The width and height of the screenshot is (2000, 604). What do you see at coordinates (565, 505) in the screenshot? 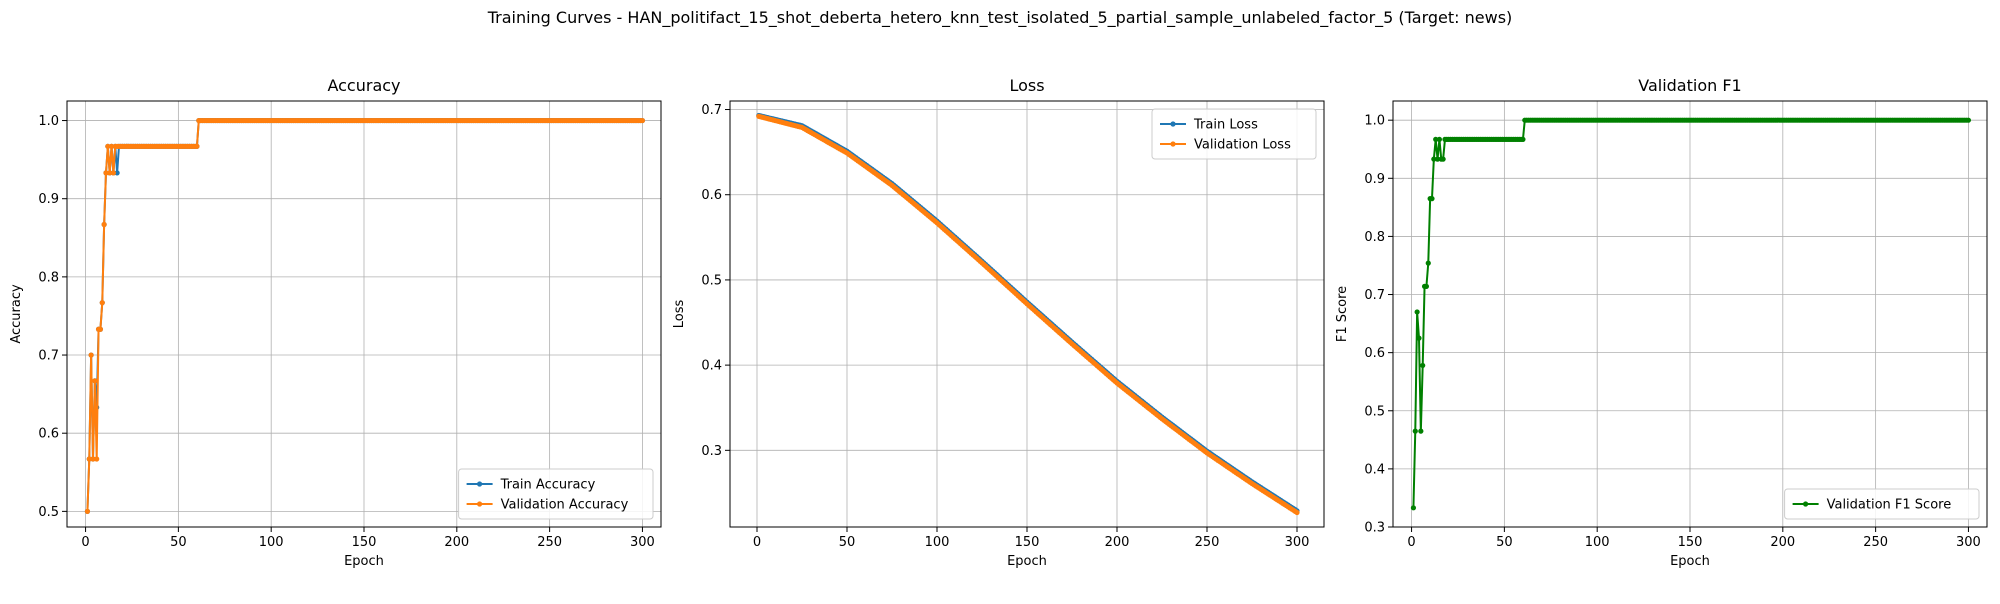
I see `legend-label: Validation Accuracy` at bounding box center [565, 505].